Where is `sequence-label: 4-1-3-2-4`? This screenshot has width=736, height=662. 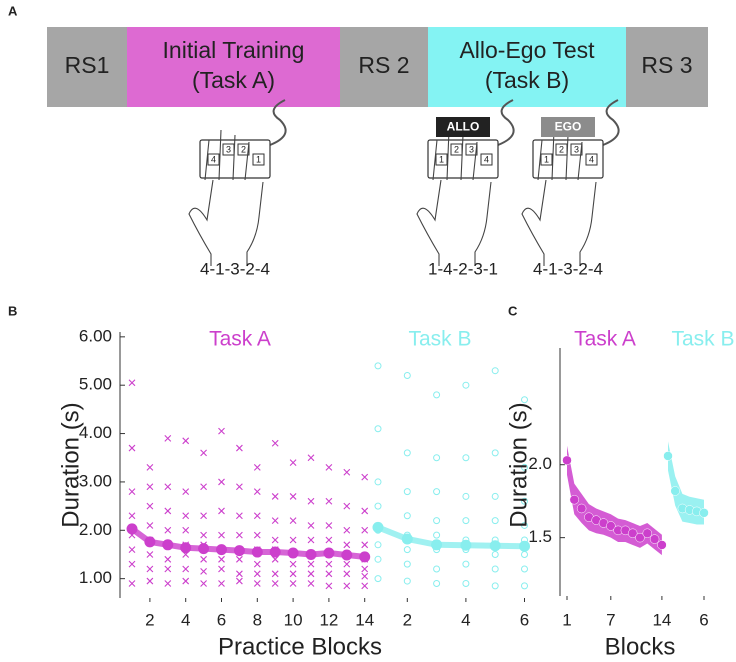 sequence-label: 4-1-3-2-4 is located at coordinates (568, 268).